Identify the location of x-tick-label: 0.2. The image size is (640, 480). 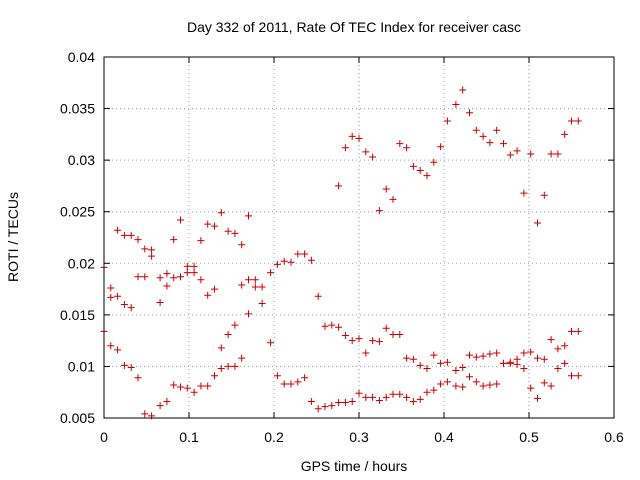
(274, 437).